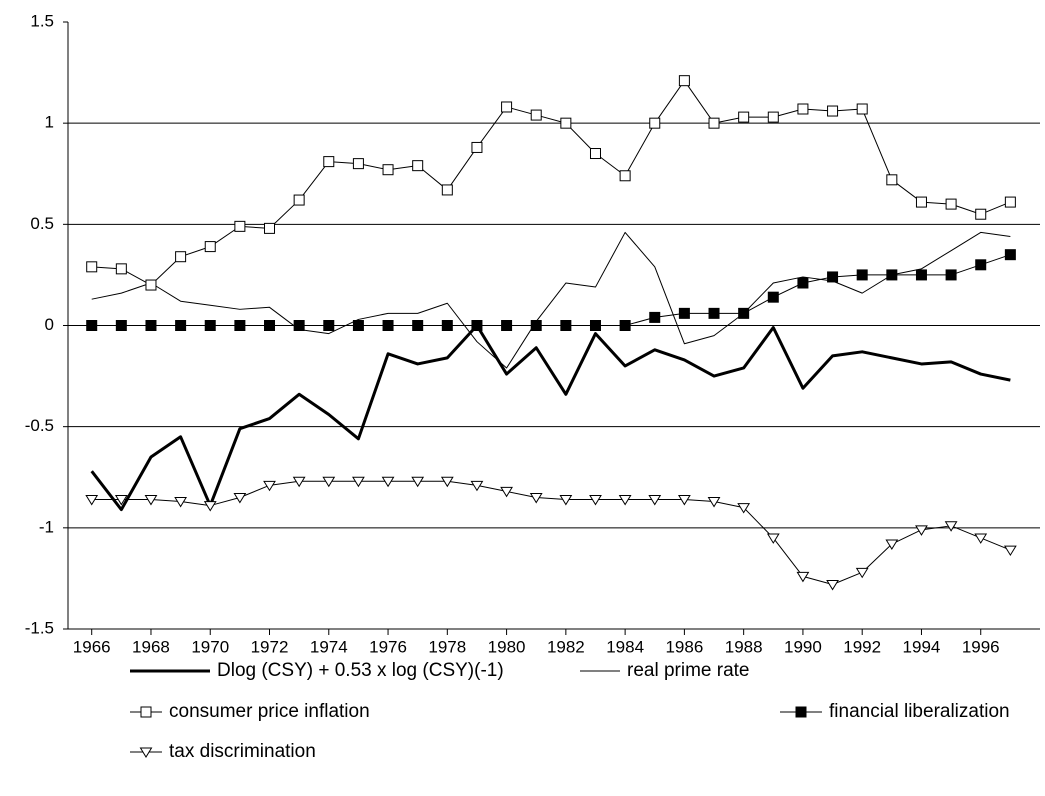 The image size is (1045, 796). What do you see at coordinates (922, 646) in the screenshot?
I see `x-tick-label: 1994` at bounding box center [922, 646].